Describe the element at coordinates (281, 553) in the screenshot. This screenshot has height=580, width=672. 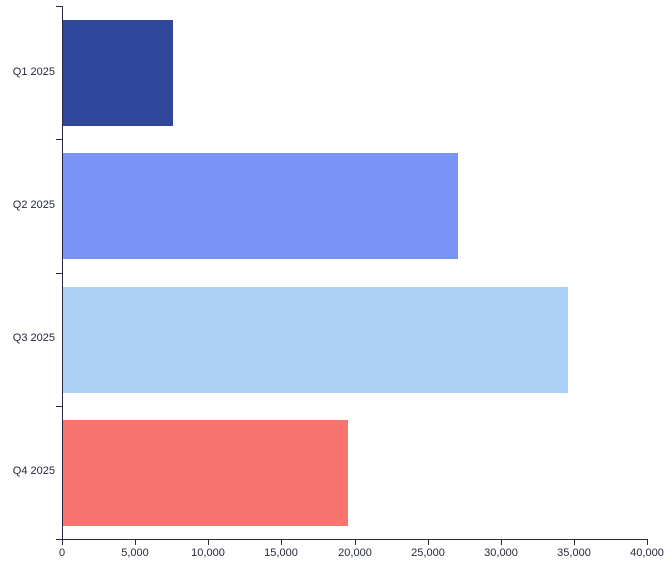
I see `x-tick-label: 15,000` at that location.